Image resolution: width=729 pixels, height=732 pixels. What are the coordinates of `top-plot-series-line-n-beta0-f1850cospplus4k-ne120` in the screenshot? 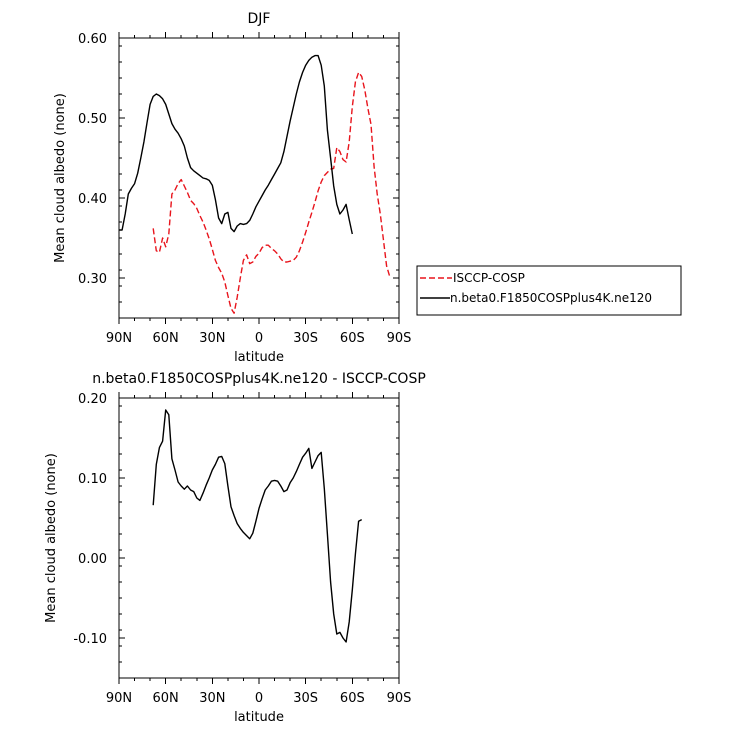 It's located at (236, 144).